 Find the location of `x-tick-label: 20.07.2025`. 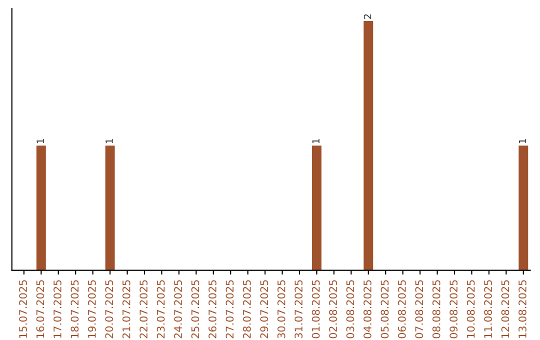

x-tick-label: 20.07.2025 is located at coordinates (109, 309).